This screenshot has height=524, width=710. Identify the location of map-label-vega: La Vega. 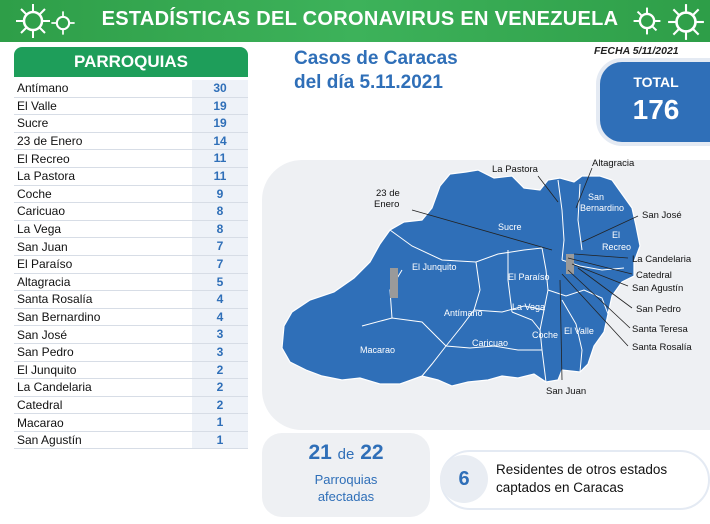
(528, 307).